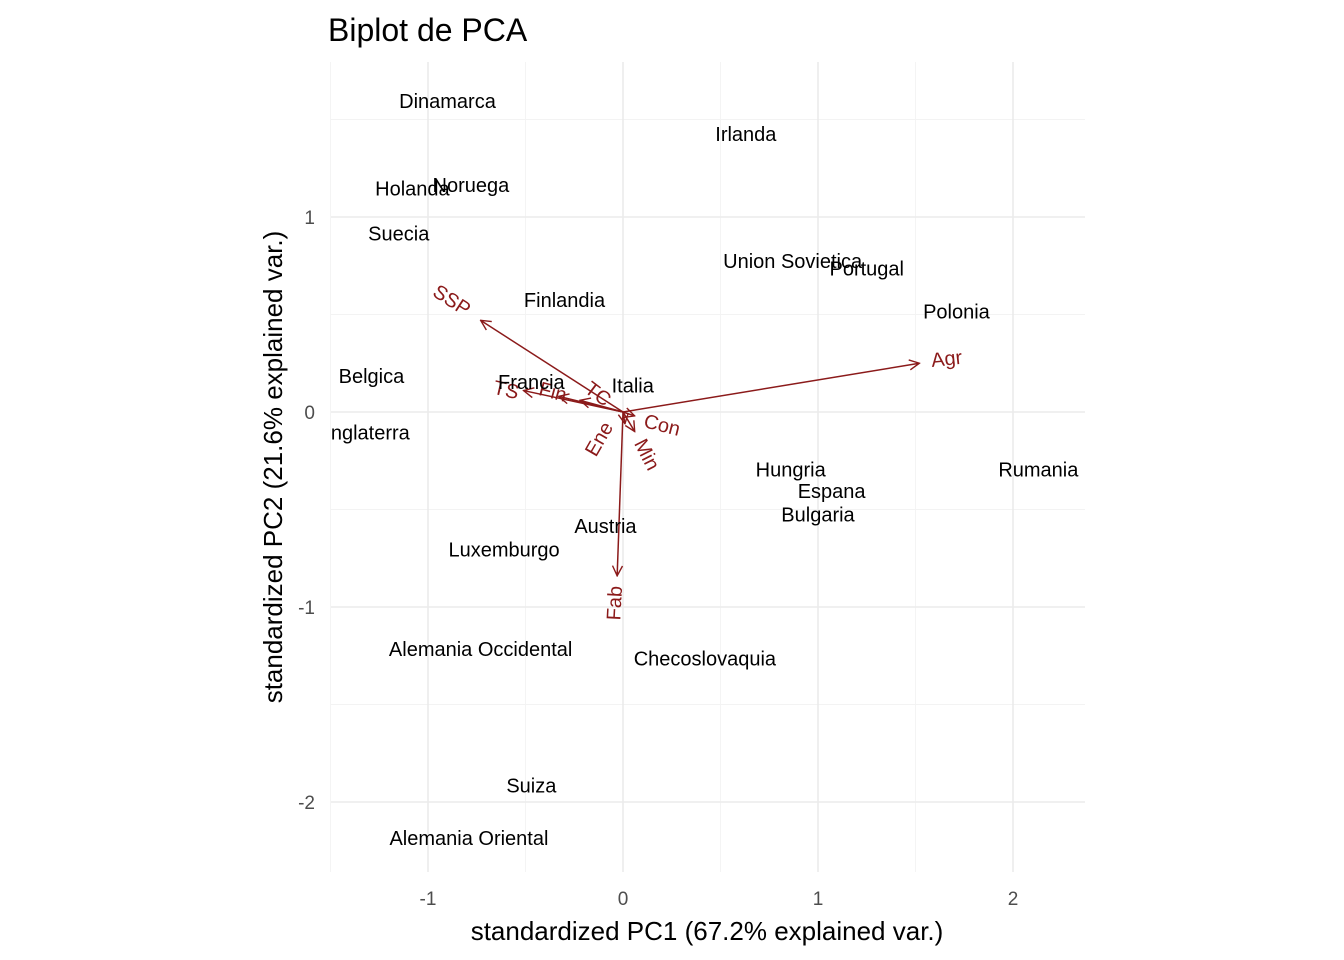  Describe the element at coordinates (867, 270) in the screenshot. I see `point-label: Portugal` at that location.